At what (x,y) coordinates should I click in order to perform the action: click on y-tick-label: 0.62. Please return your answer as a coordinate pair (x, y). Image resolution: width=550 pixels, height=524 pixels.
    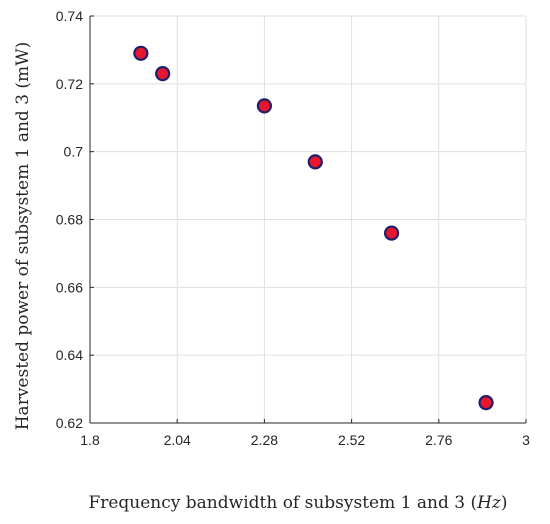
    Looking at the image, I should click on (69, 423).